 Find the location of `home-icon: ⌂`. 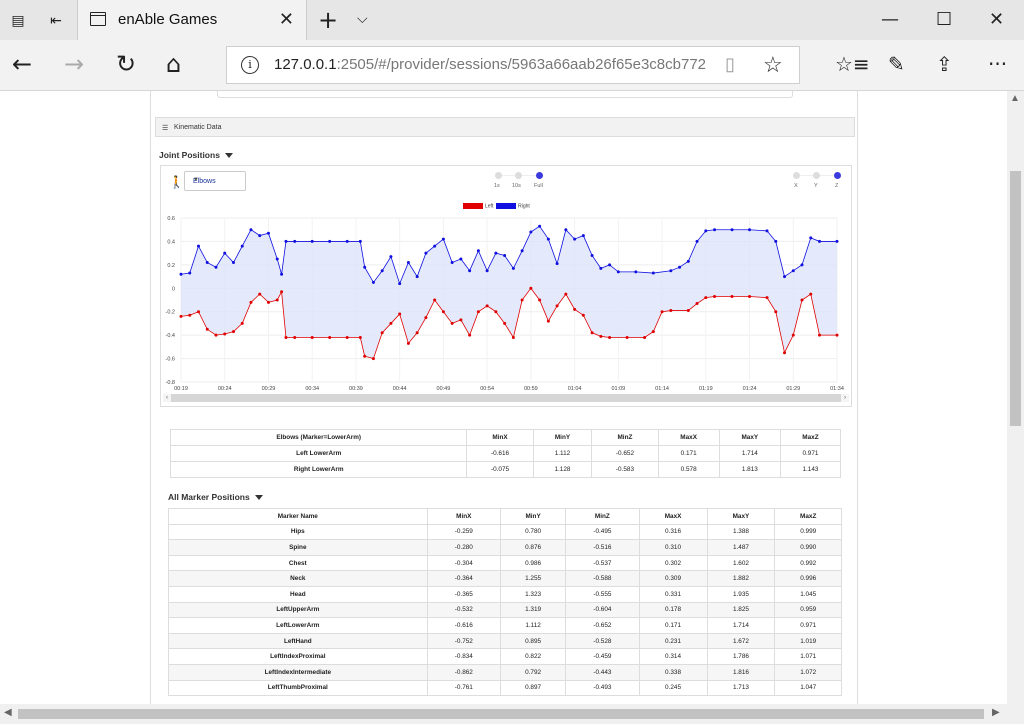

home-icon: ⌂ is located at coordinates (174, 64).